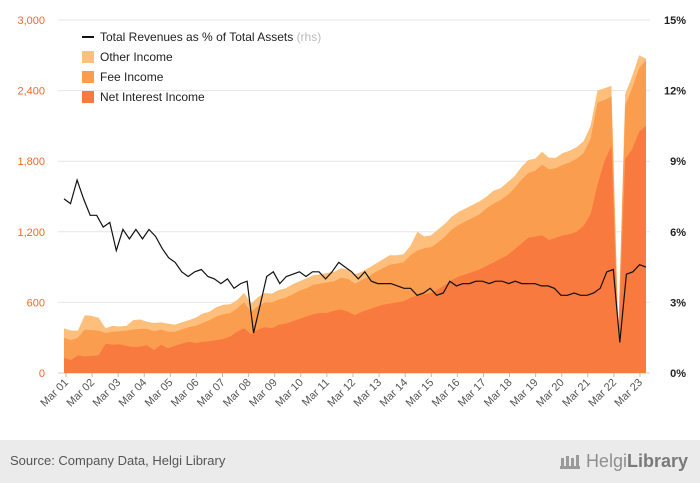 This screenshot has width=700, height=483. What do you see at coordinates (81, 393) in the screenshot?
I see `x-tick-label: Mar 02` at bounding box center [81, 393].